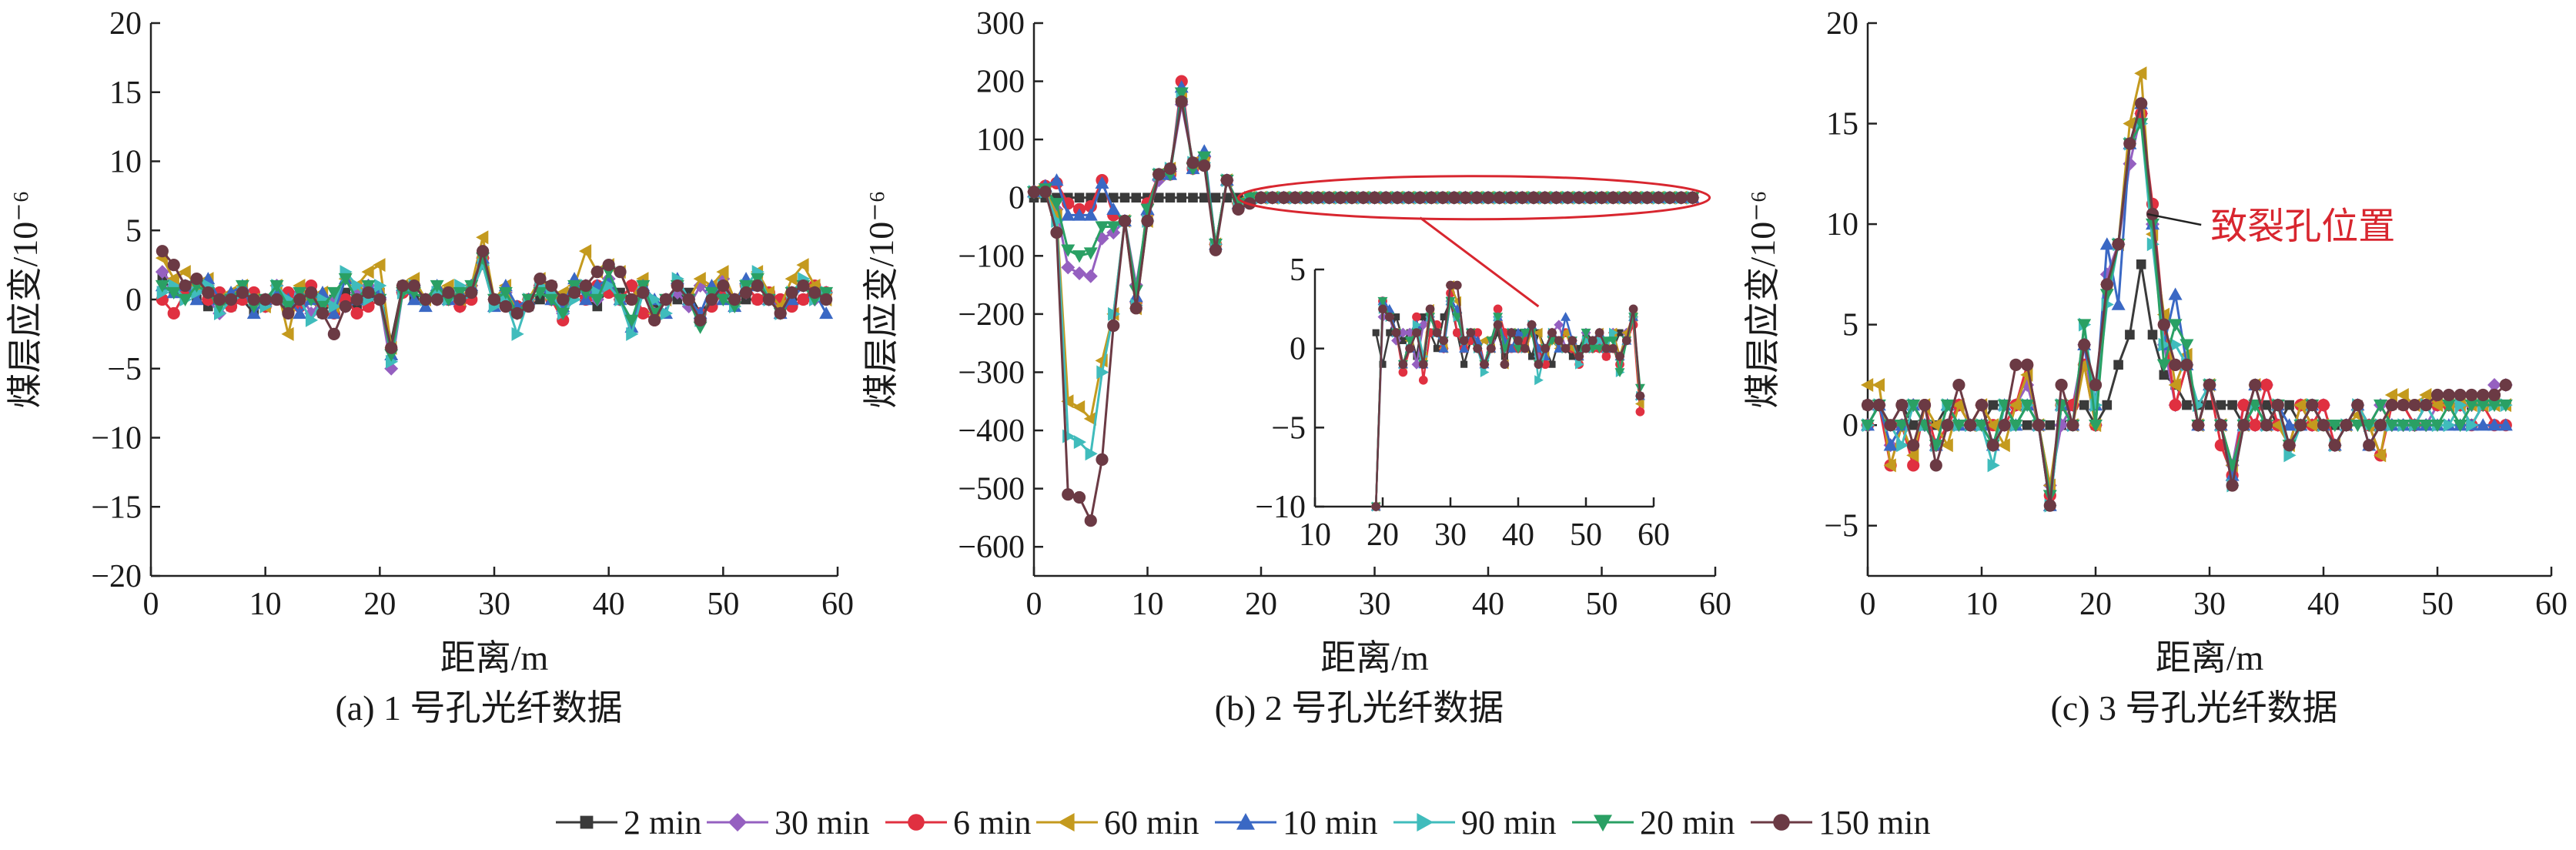 This screenshot has height=850, width=2576. Describe the element at coordinates (1298, 349) in the screenshot. I see `y-tick-label: 0` at that location.